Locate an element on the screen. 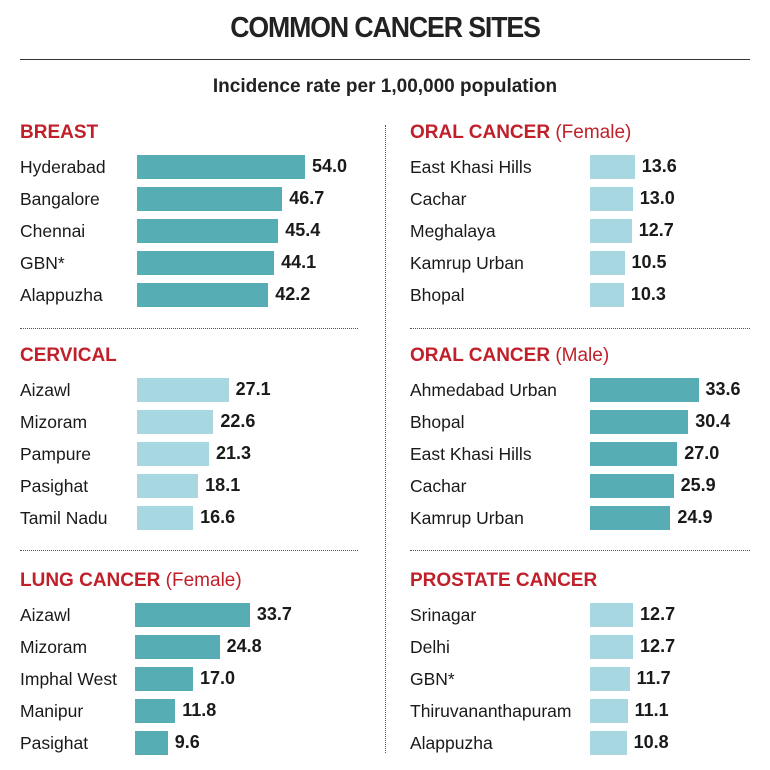  panel-title: ORAL CANCER (Male) is located at coordinates (509, 356).